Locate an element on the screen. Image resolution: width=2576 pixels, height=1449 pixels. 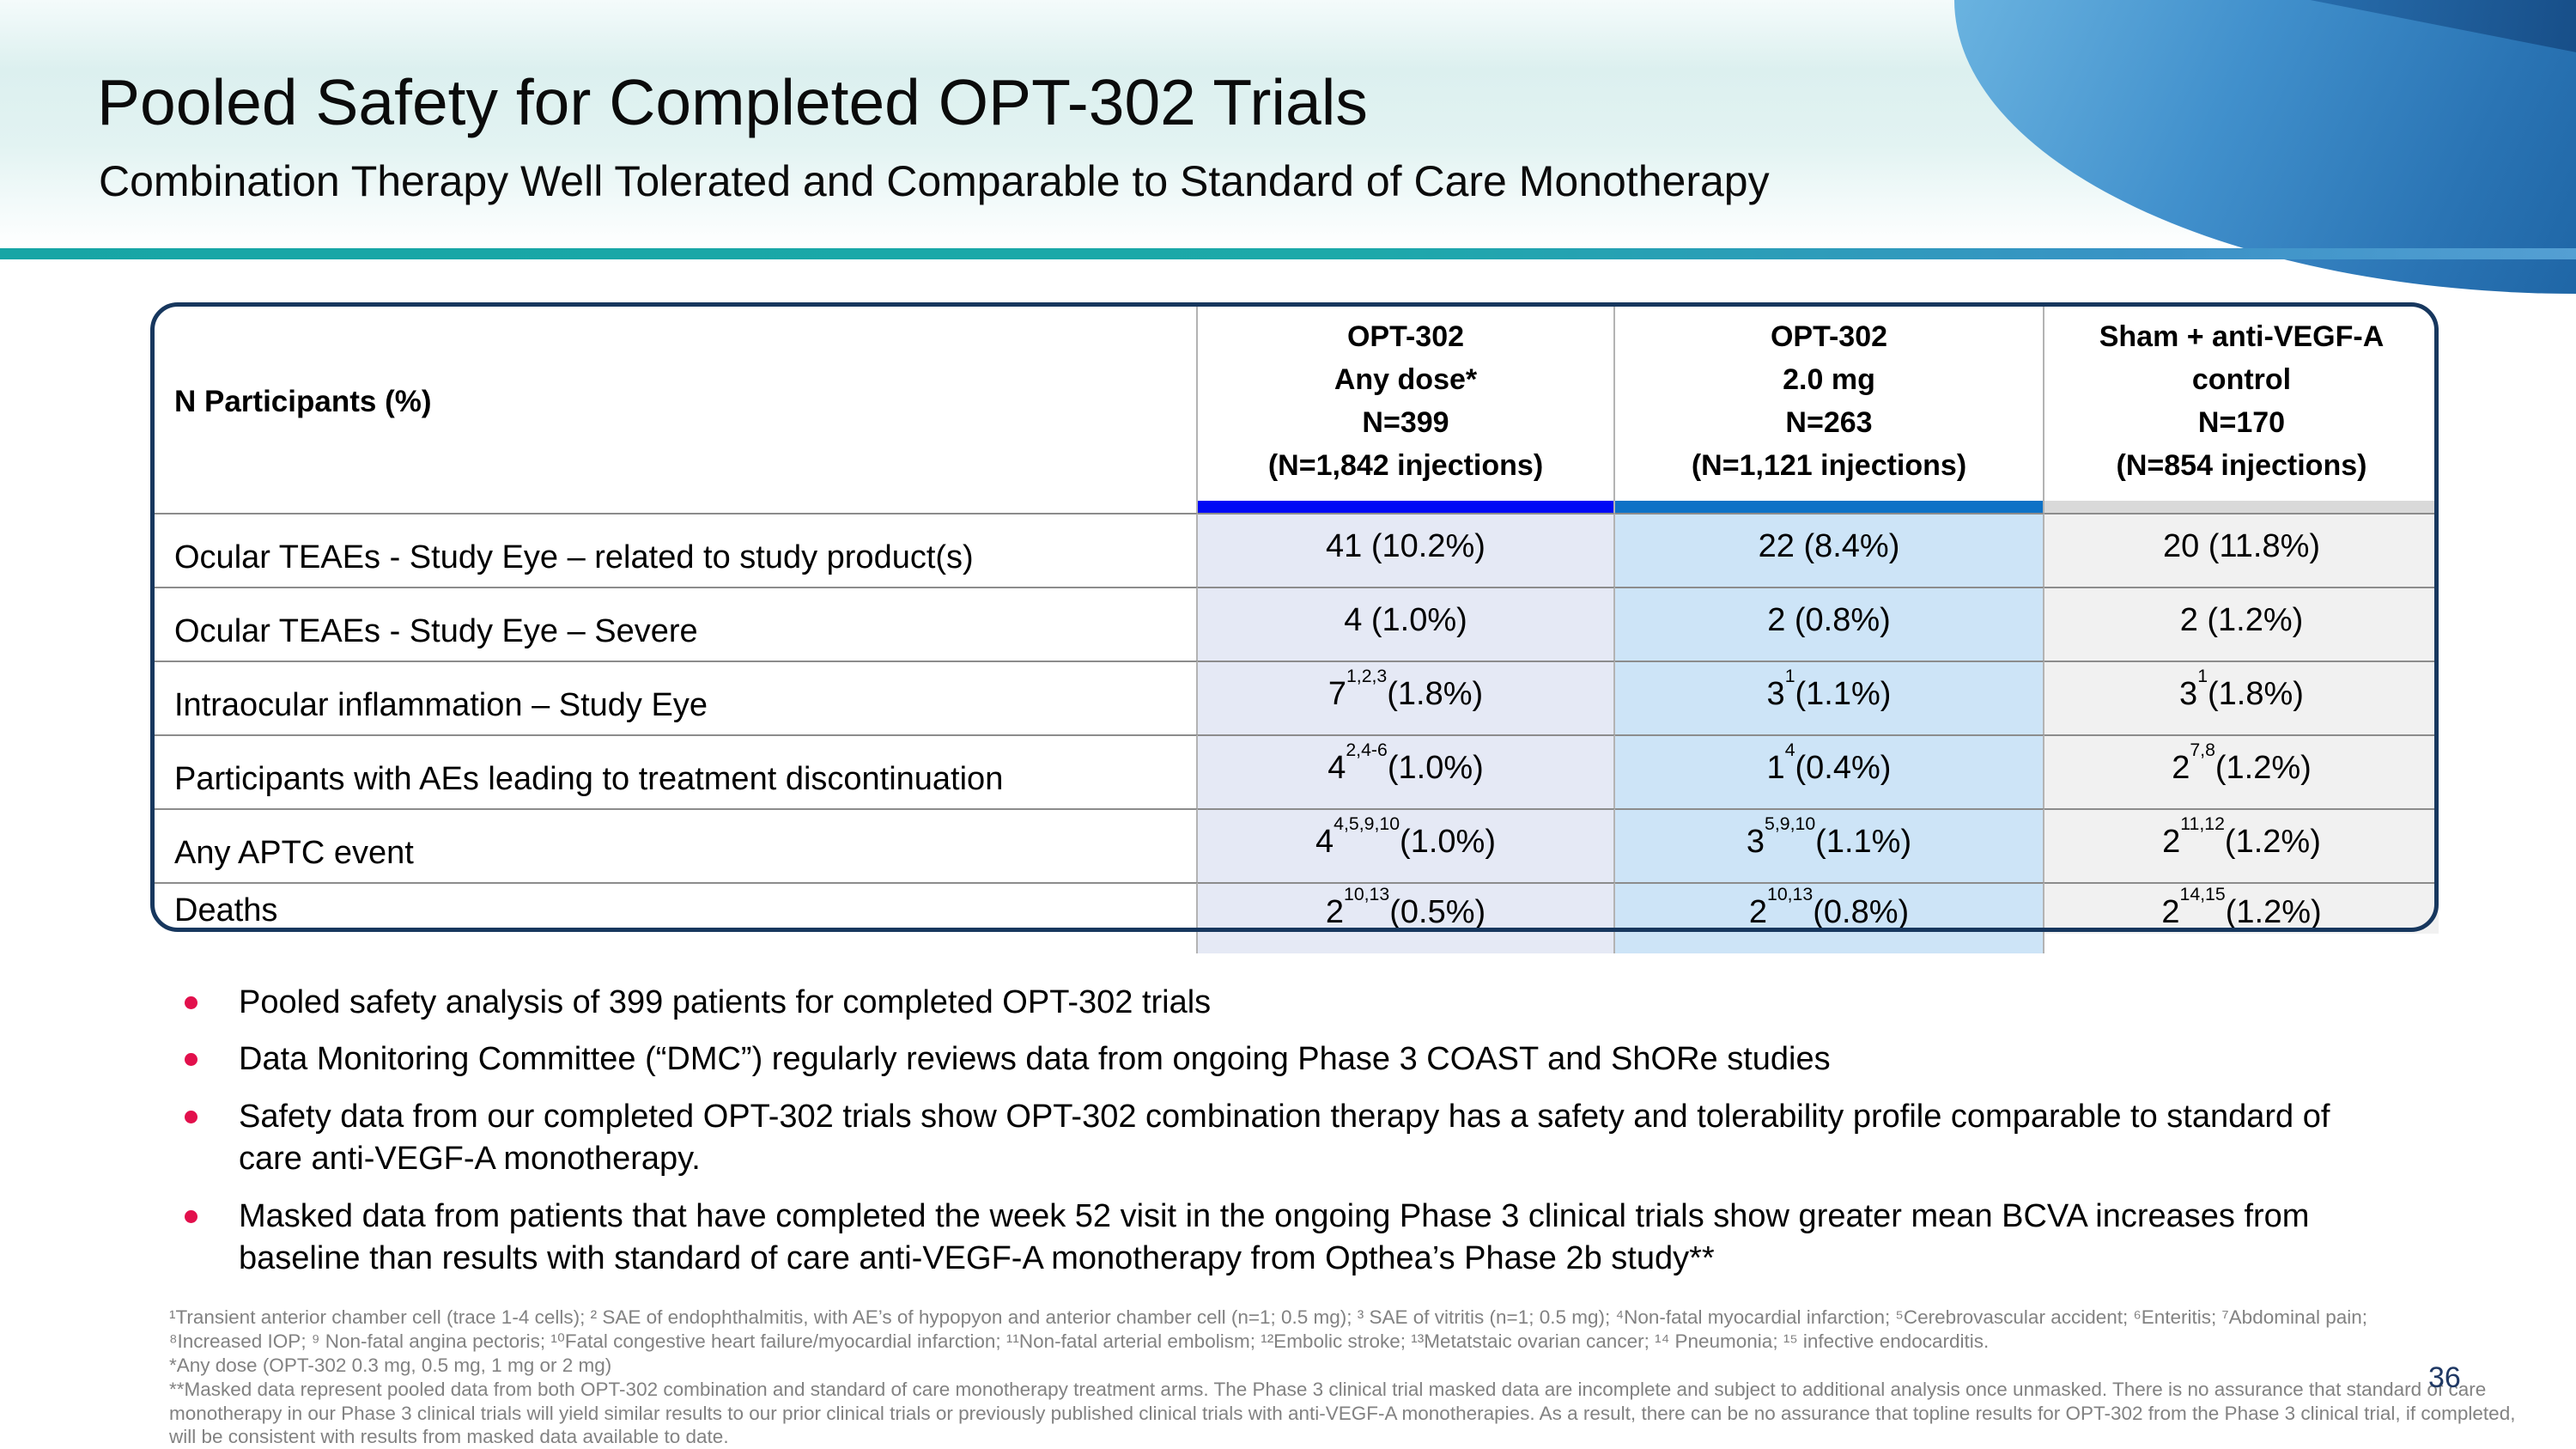
accent-divider-bar is located at coordinates (1288, 253).